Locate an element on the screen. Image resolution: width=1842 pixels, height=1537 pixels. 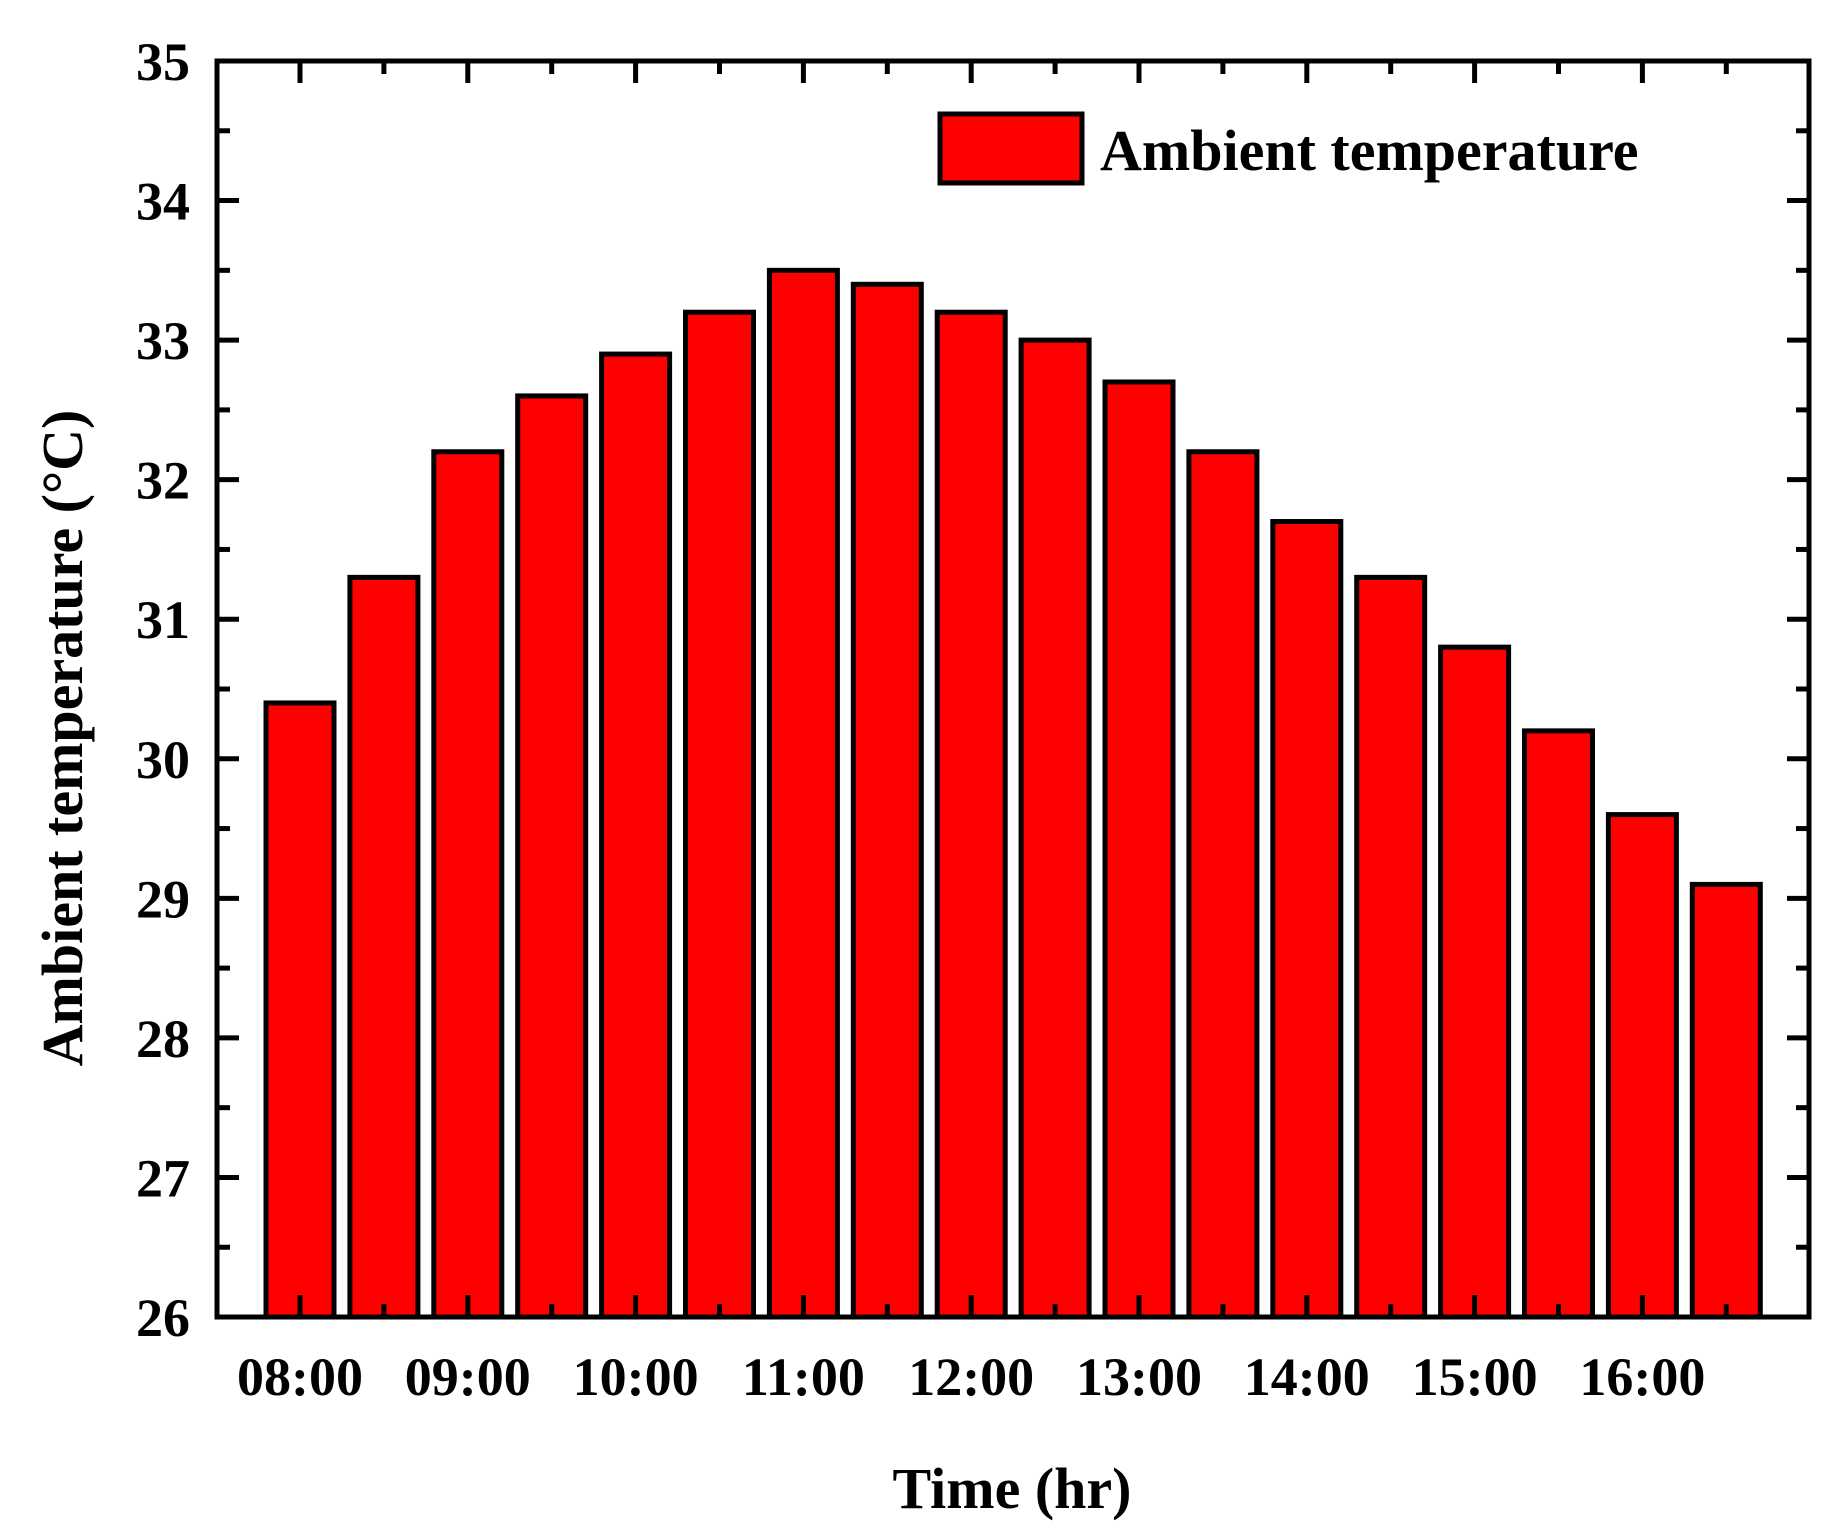
y-tick-labels: 26 27 28 29 30 31 32 33 34 35 is located at coordinates (163, 690).